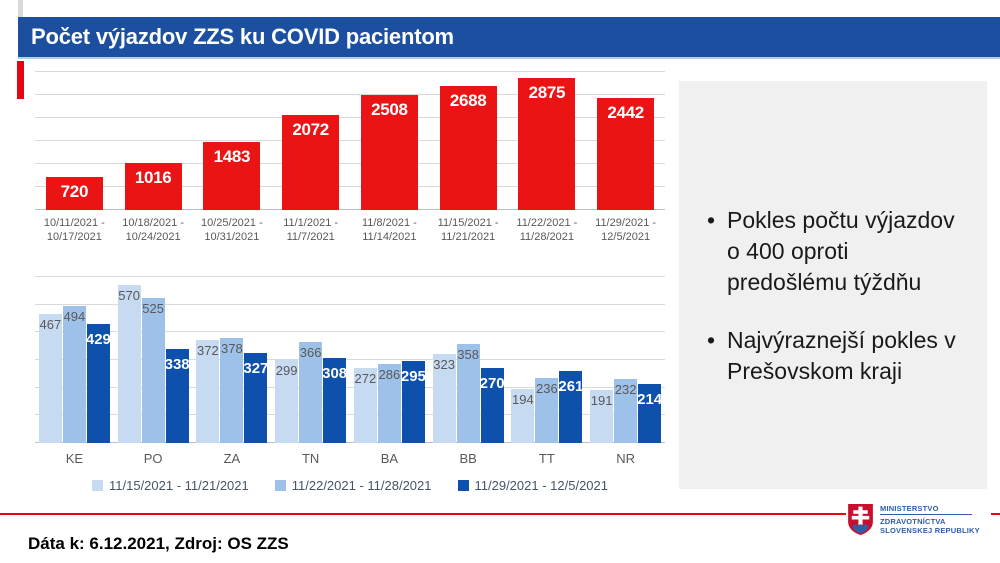 Image resolution: width=1000 pixels, height=563 pixels. I want to click on weekly-bar: 2072, so click(311, 162).